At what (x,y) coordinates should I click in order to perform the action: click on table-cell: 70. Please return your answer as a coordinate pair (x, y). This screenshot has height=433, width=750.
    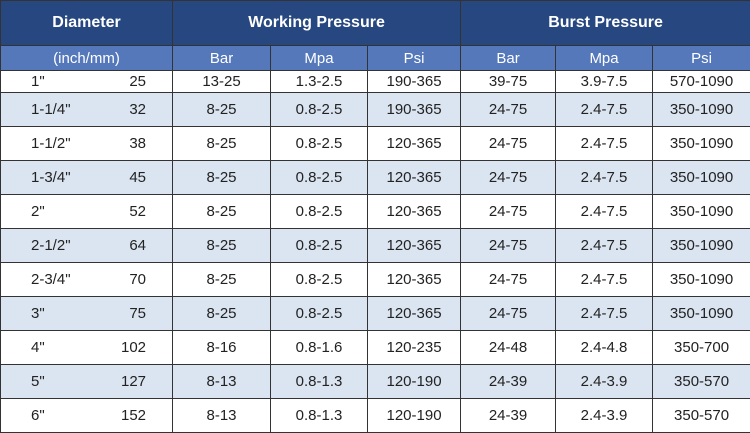
    Looking at the image, I should click on (133, 280).